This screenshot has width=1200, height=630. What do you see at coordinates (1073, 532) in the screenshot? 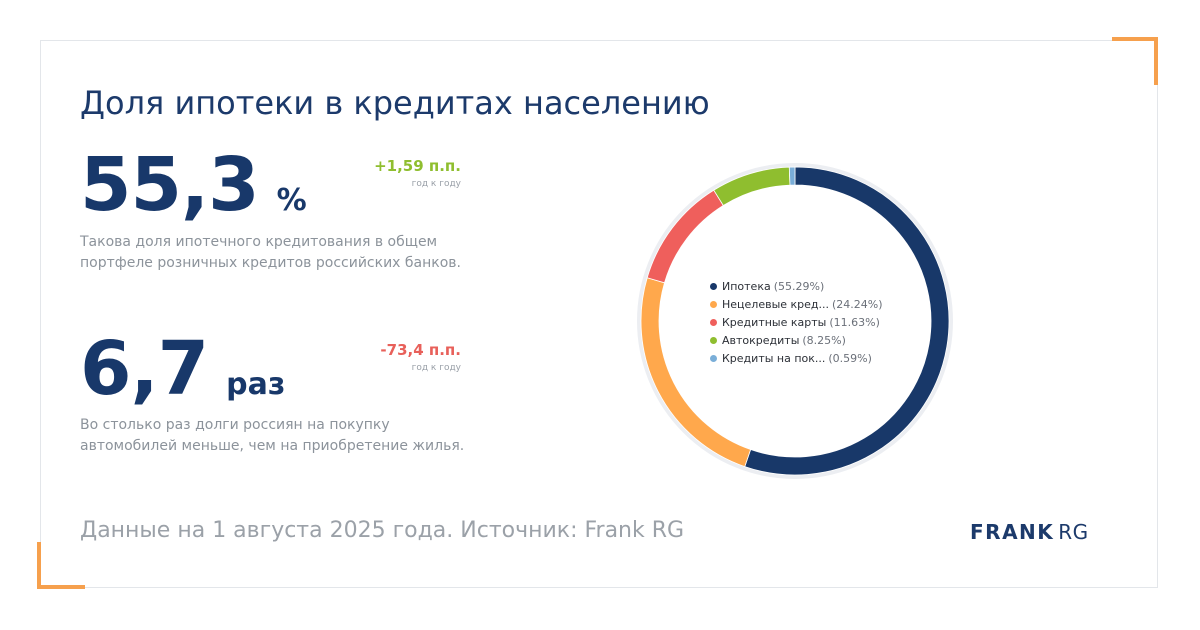
I see `logo-light-text: RG` at bounding box center [1073, 532].